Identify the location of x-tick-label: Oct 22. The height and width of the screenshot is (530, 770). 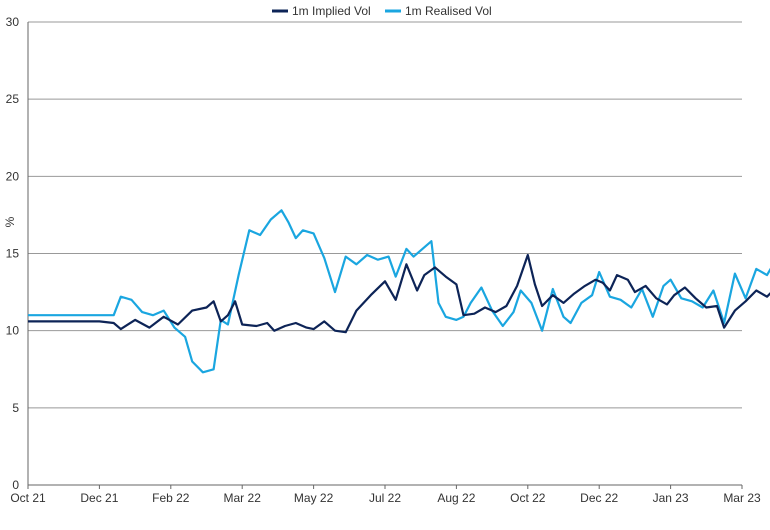
(528, 498).